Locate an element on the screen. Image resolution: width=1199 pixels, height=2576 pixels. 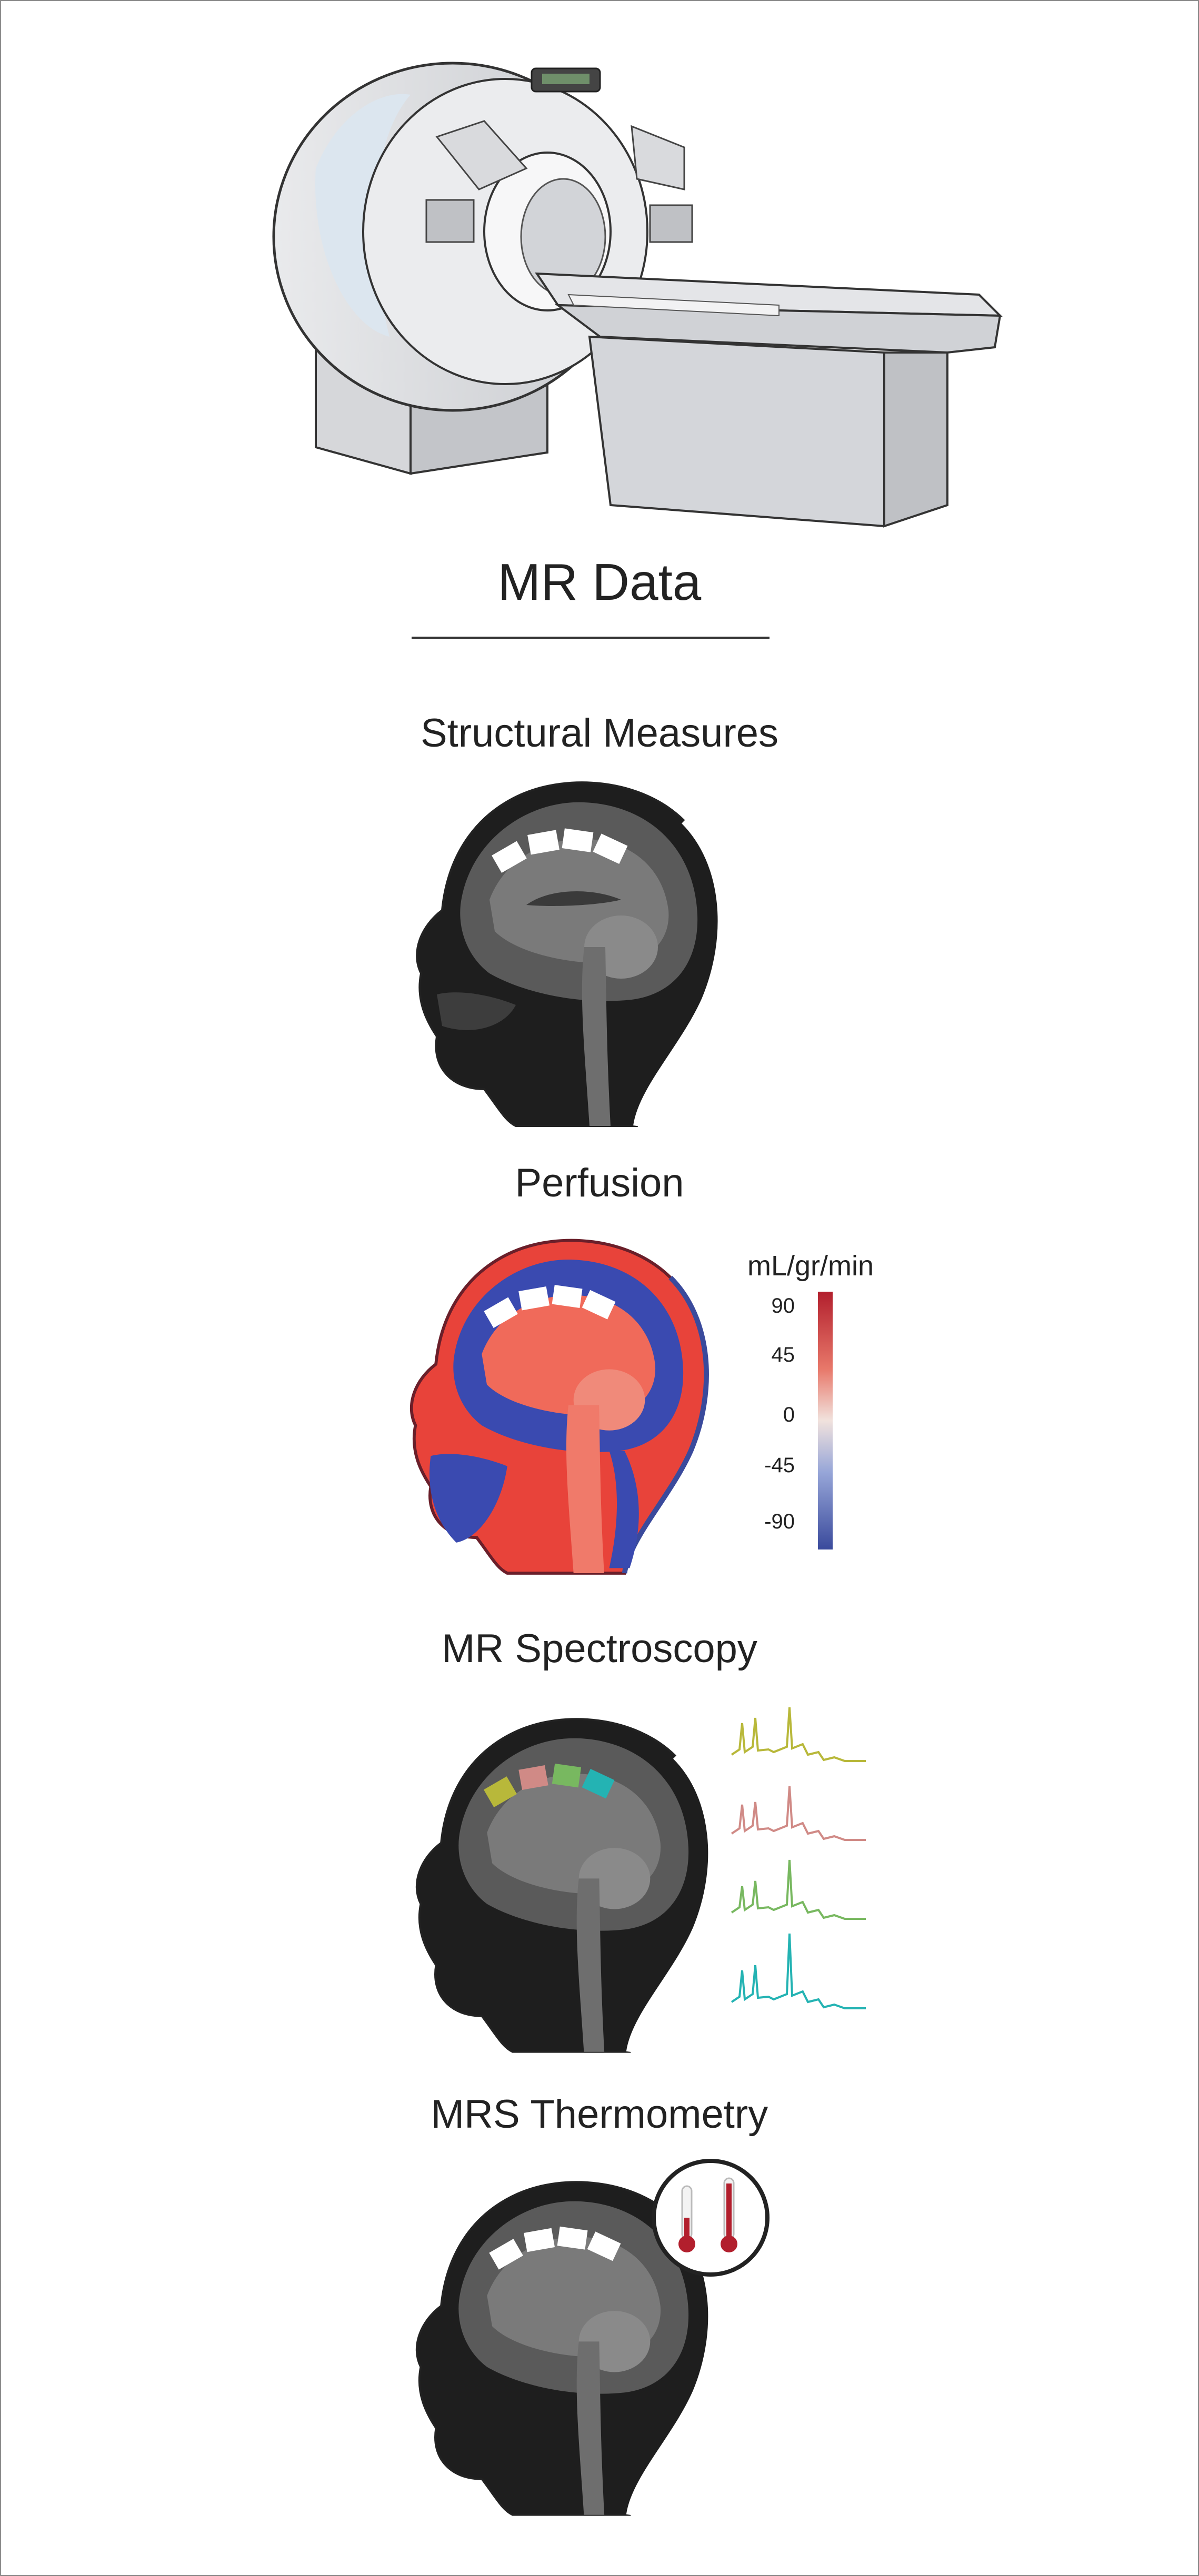
thermometer-icon is located at coordinates (711, 2218).